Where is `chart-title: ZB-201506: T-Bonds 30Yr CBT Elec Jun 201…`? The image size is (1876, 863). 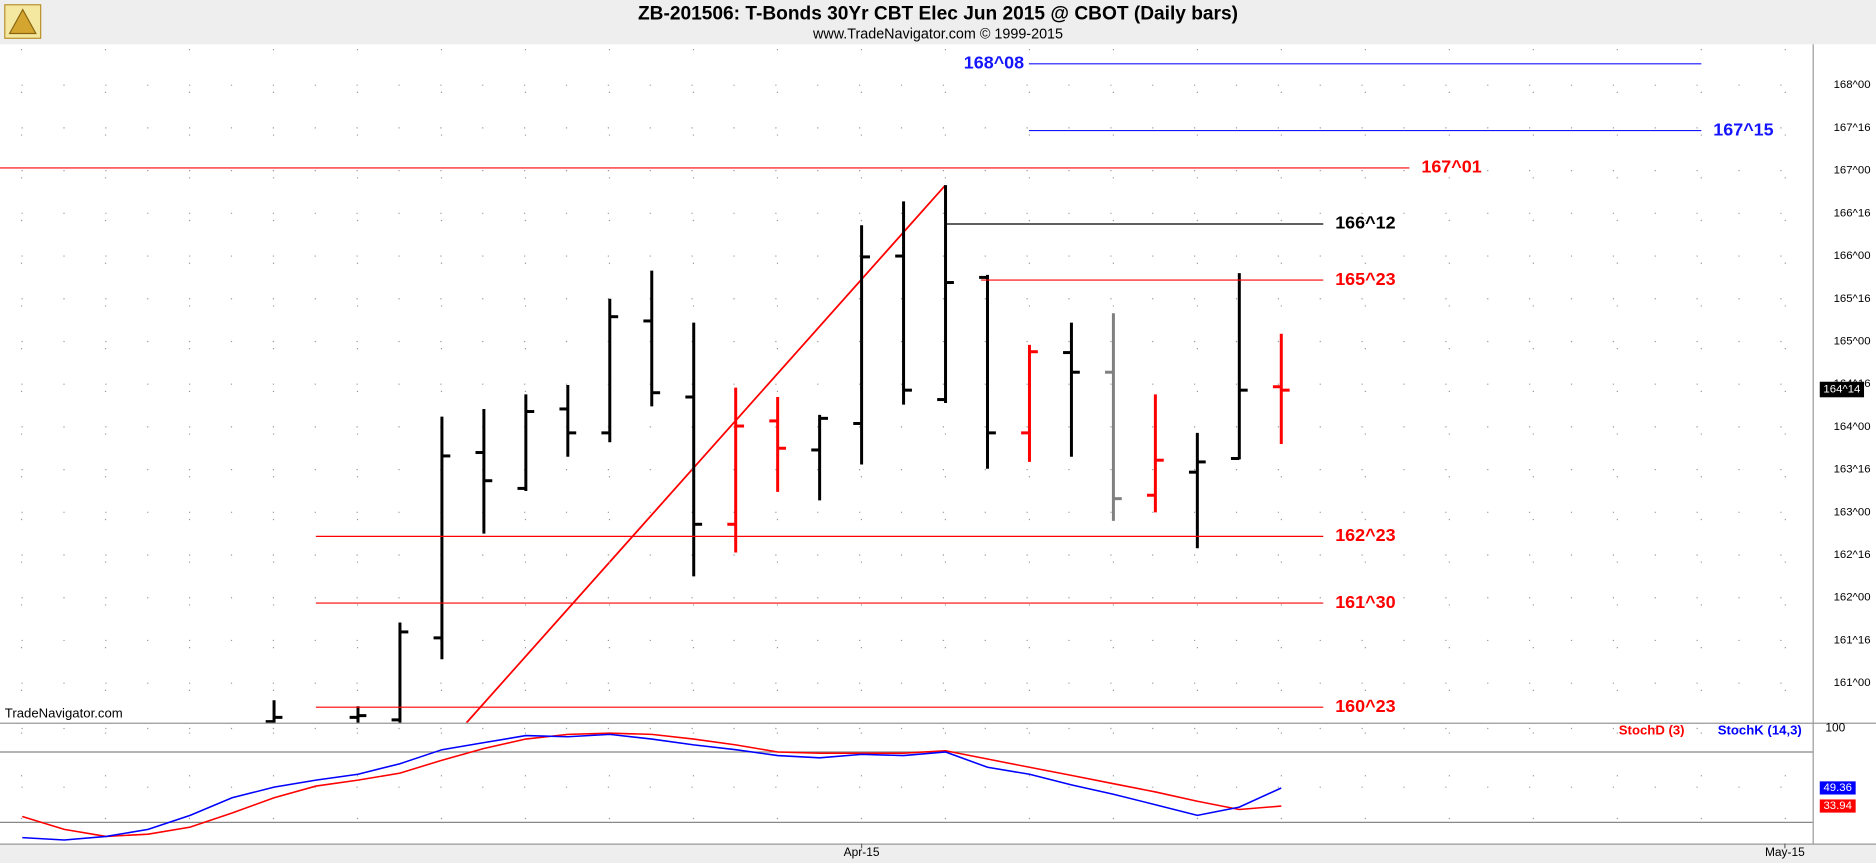
chart-title: ZB-201506: T-Bonds 30Yr CBT Elec Jun 201… is located at coordinates (938, 13).